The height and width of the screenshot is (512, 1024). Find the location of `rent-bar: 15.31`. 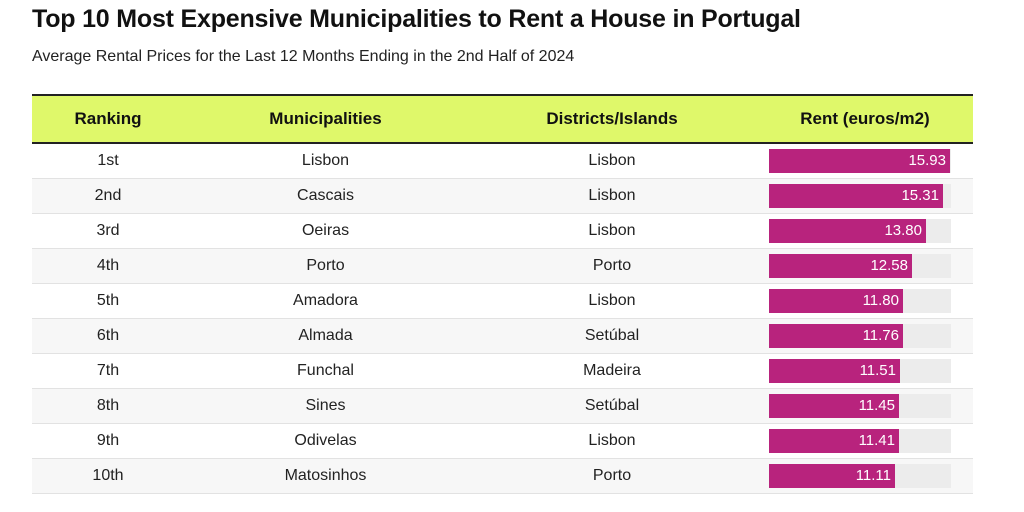

rent-bar: 15.31 is located at coordinates (856, 196).